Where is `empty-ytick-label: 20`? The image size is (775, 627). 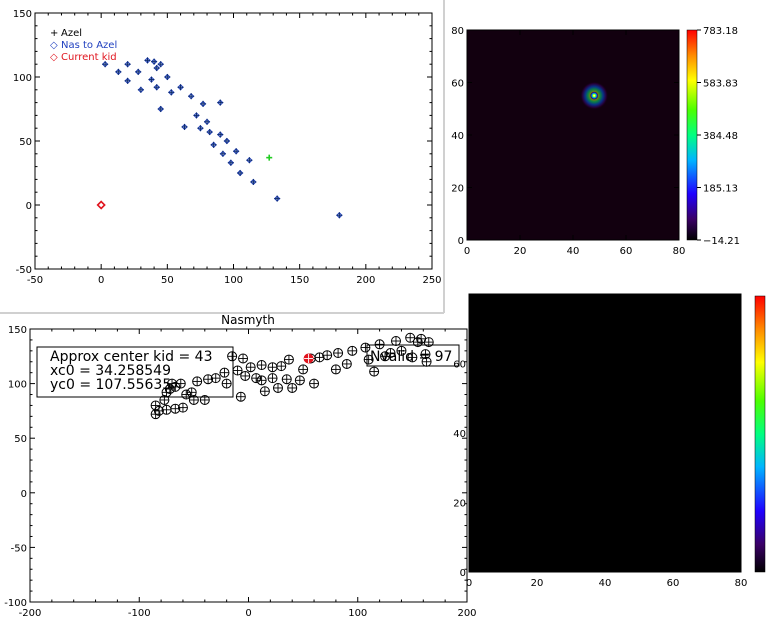 empty-ytick-label: 20 is located at coordinates (459, 504).